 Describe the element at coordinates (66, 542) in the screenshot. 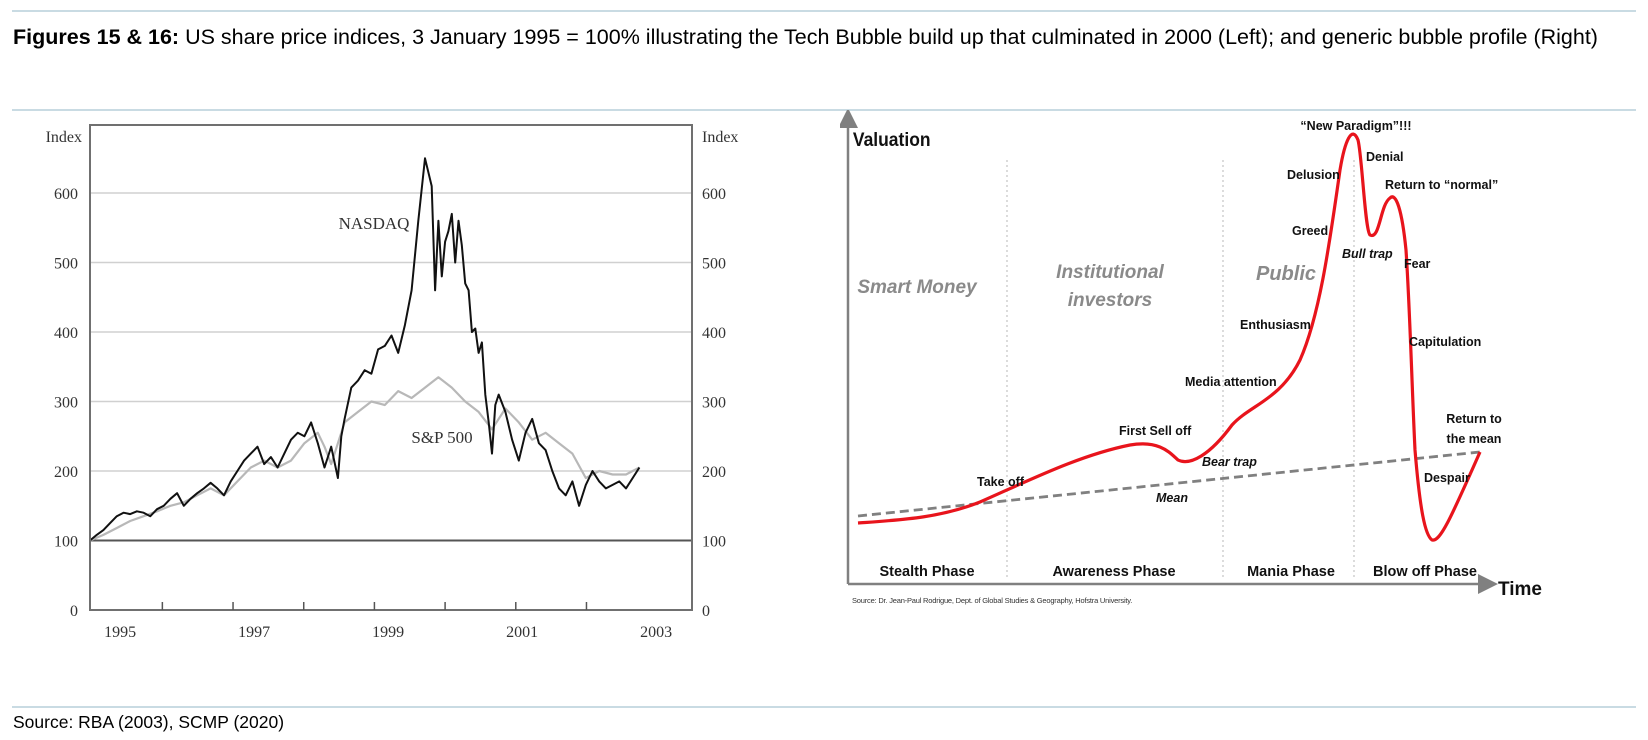

I see `y-tick-label-left: 100` at that location.